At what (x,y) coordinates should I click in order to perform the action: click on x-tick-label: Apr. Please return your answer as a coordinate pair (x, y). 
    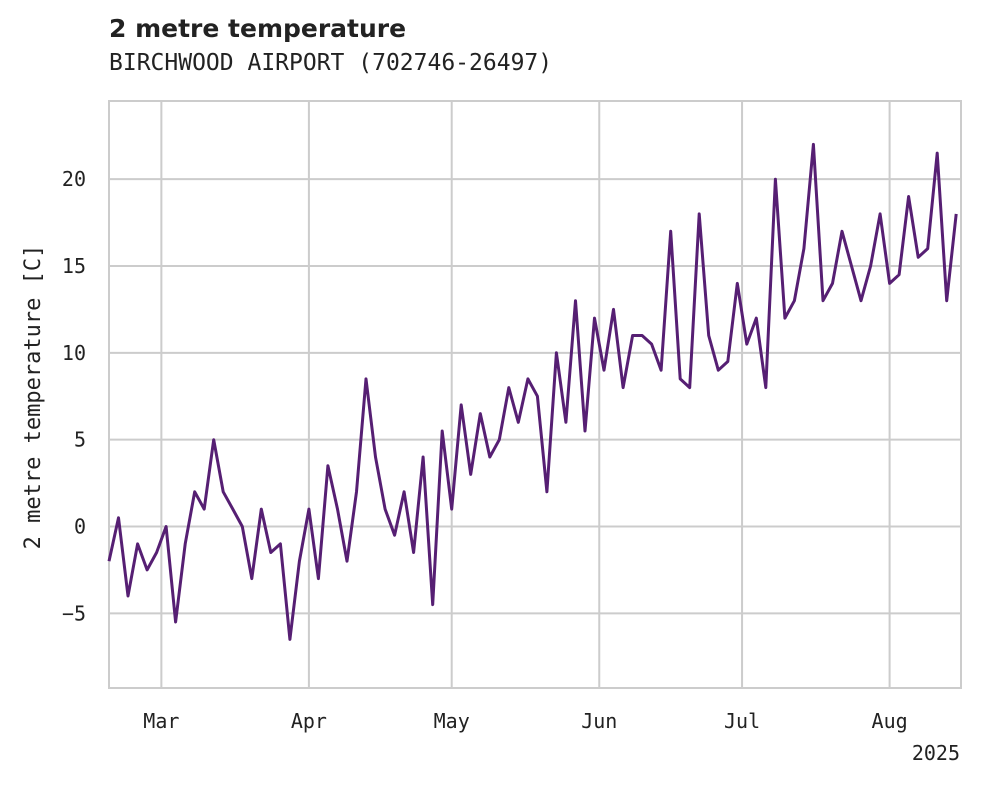
    Looking at the image, I should click on (309, 721).